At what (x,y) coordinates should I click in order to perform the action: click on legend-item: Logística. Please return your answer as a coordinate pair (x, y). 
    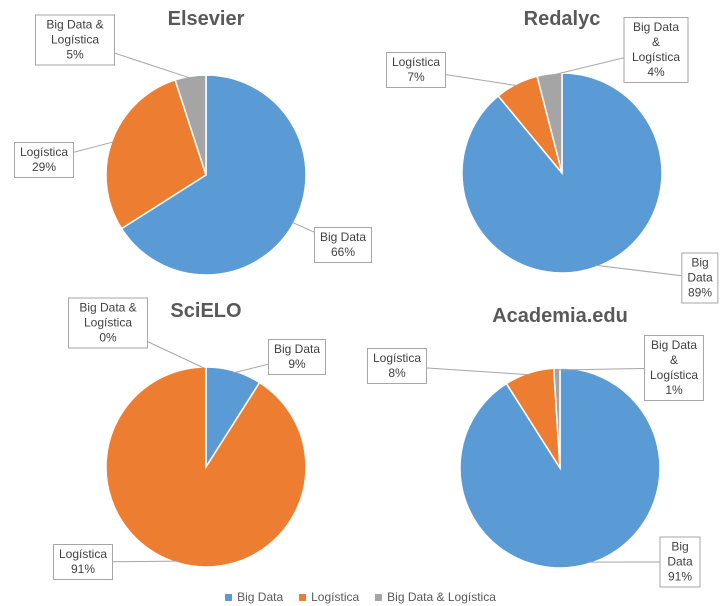
    Looking at the image, I should click on (329, 597).